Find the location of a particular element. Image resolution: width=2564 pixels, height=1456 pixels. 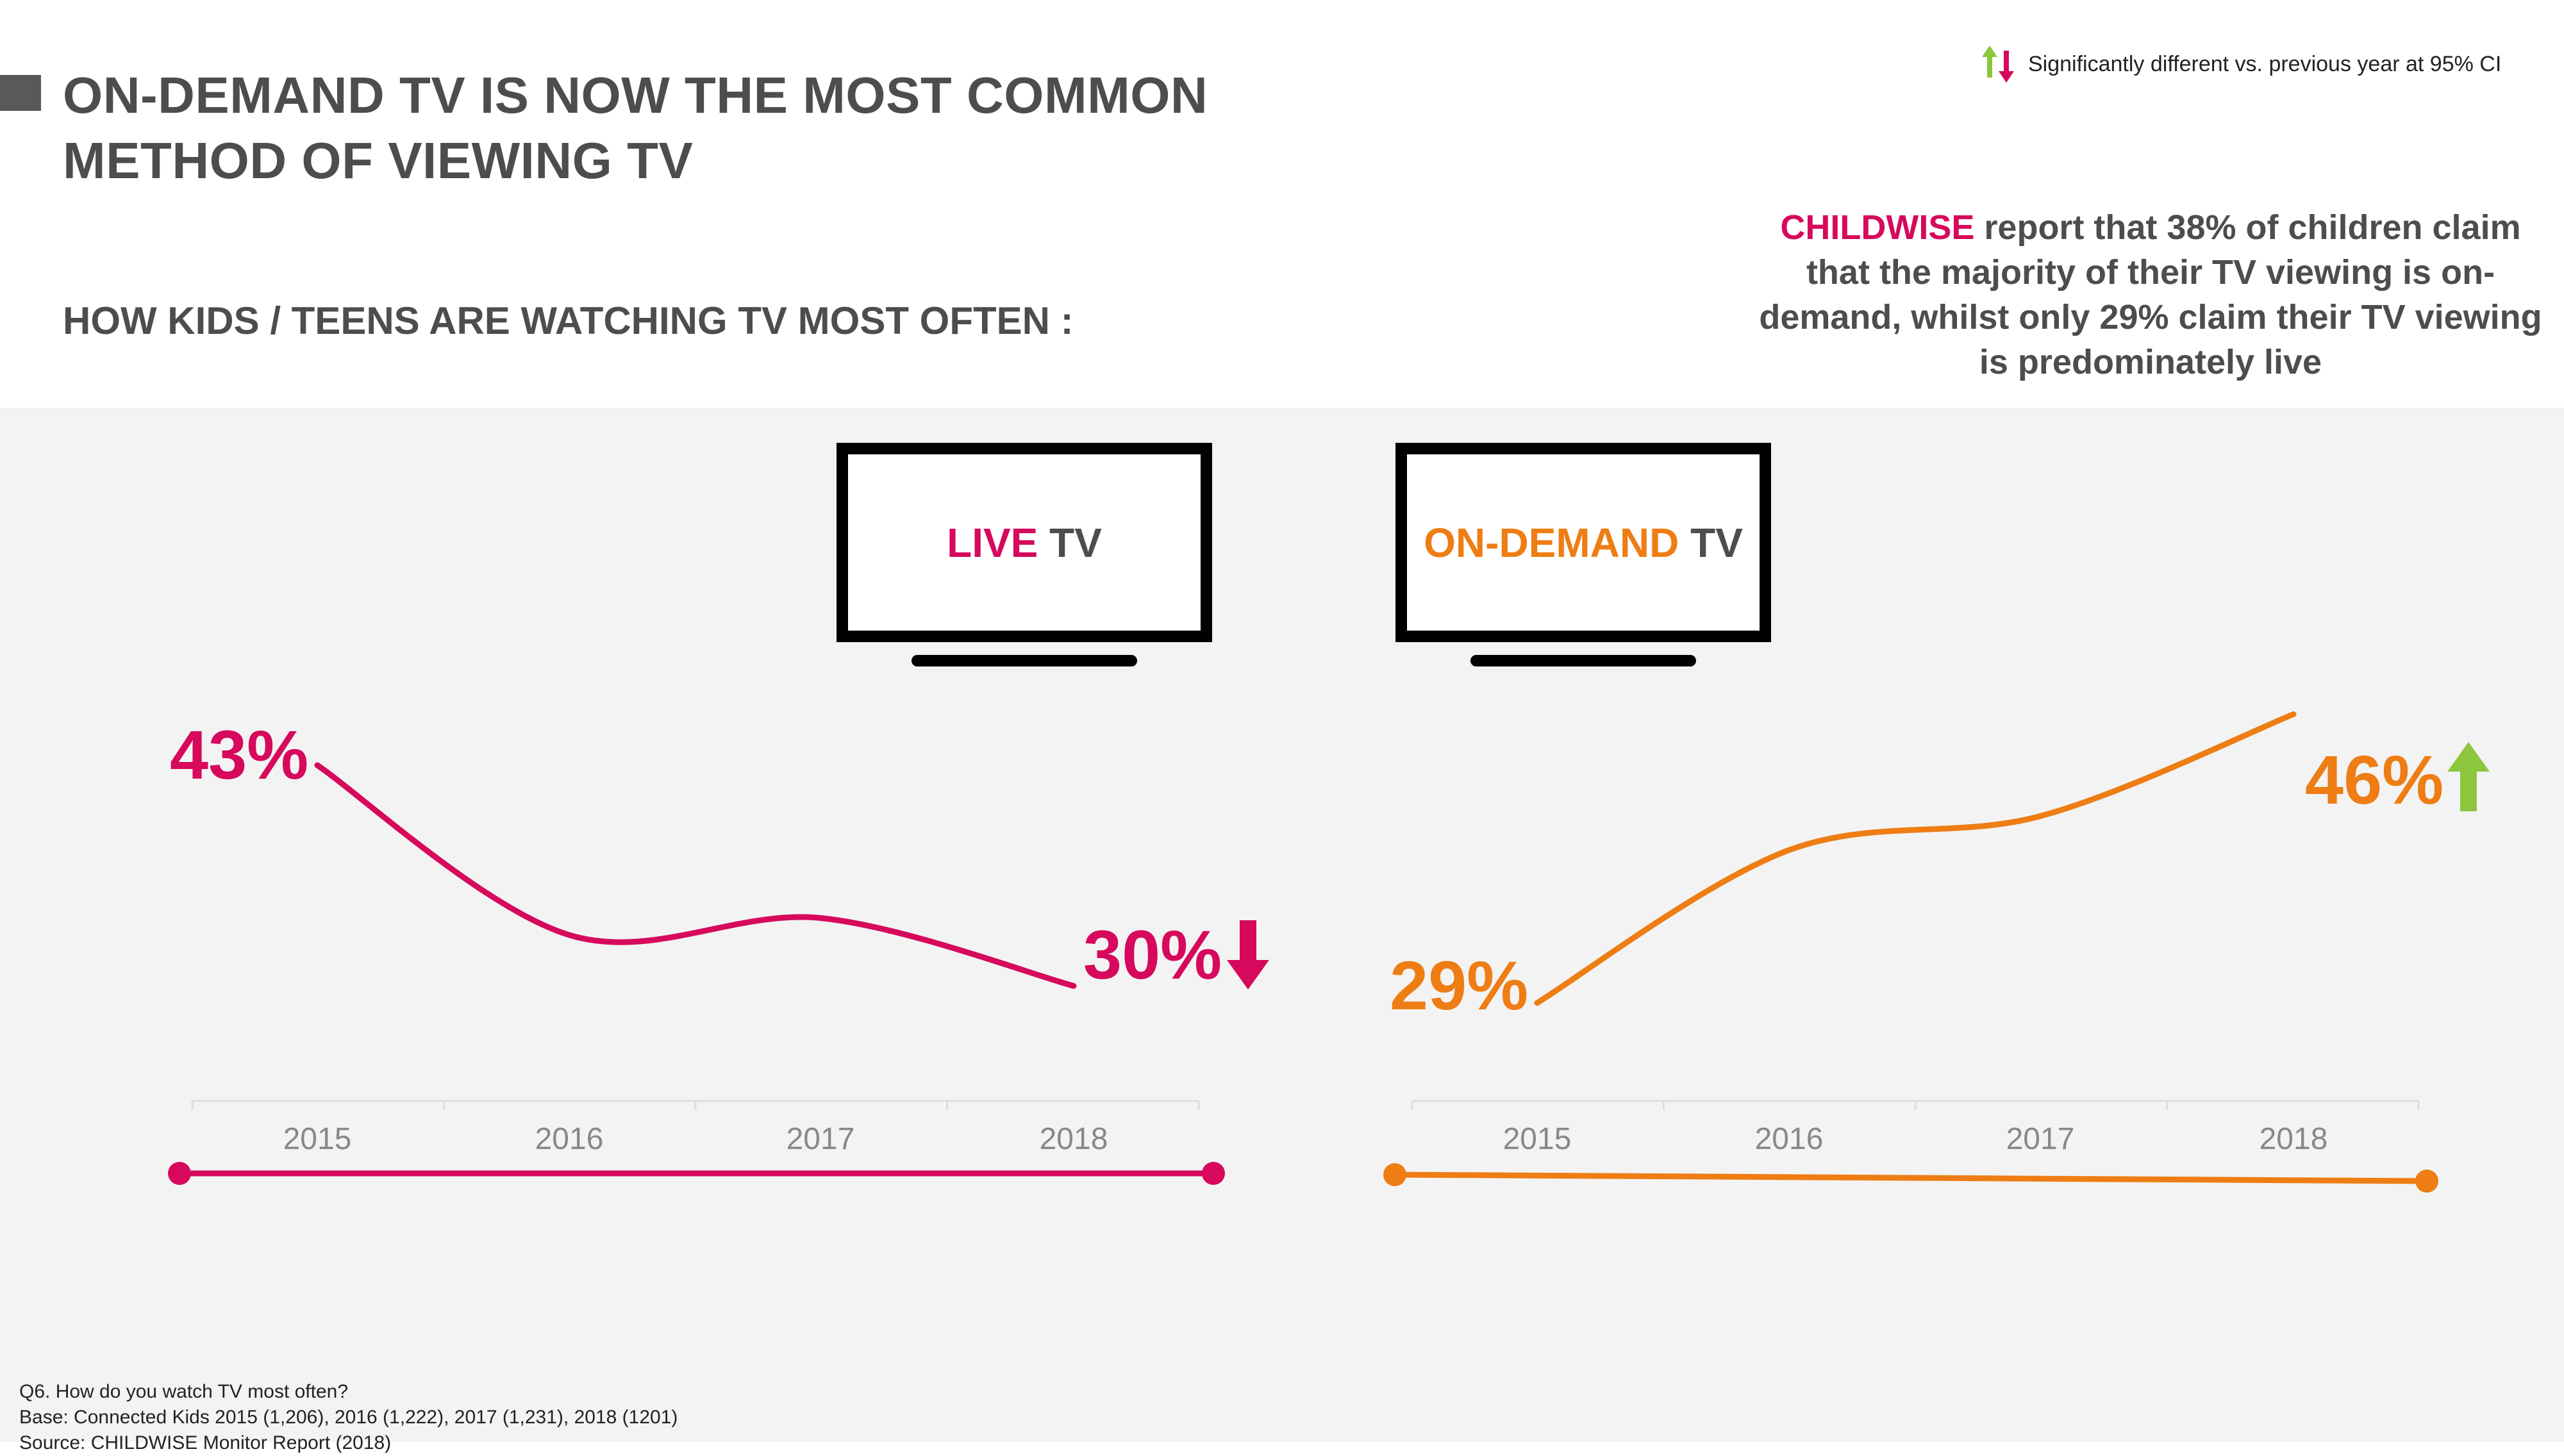

live-baseline-end-dot is located at coordinates (1213, 1173).